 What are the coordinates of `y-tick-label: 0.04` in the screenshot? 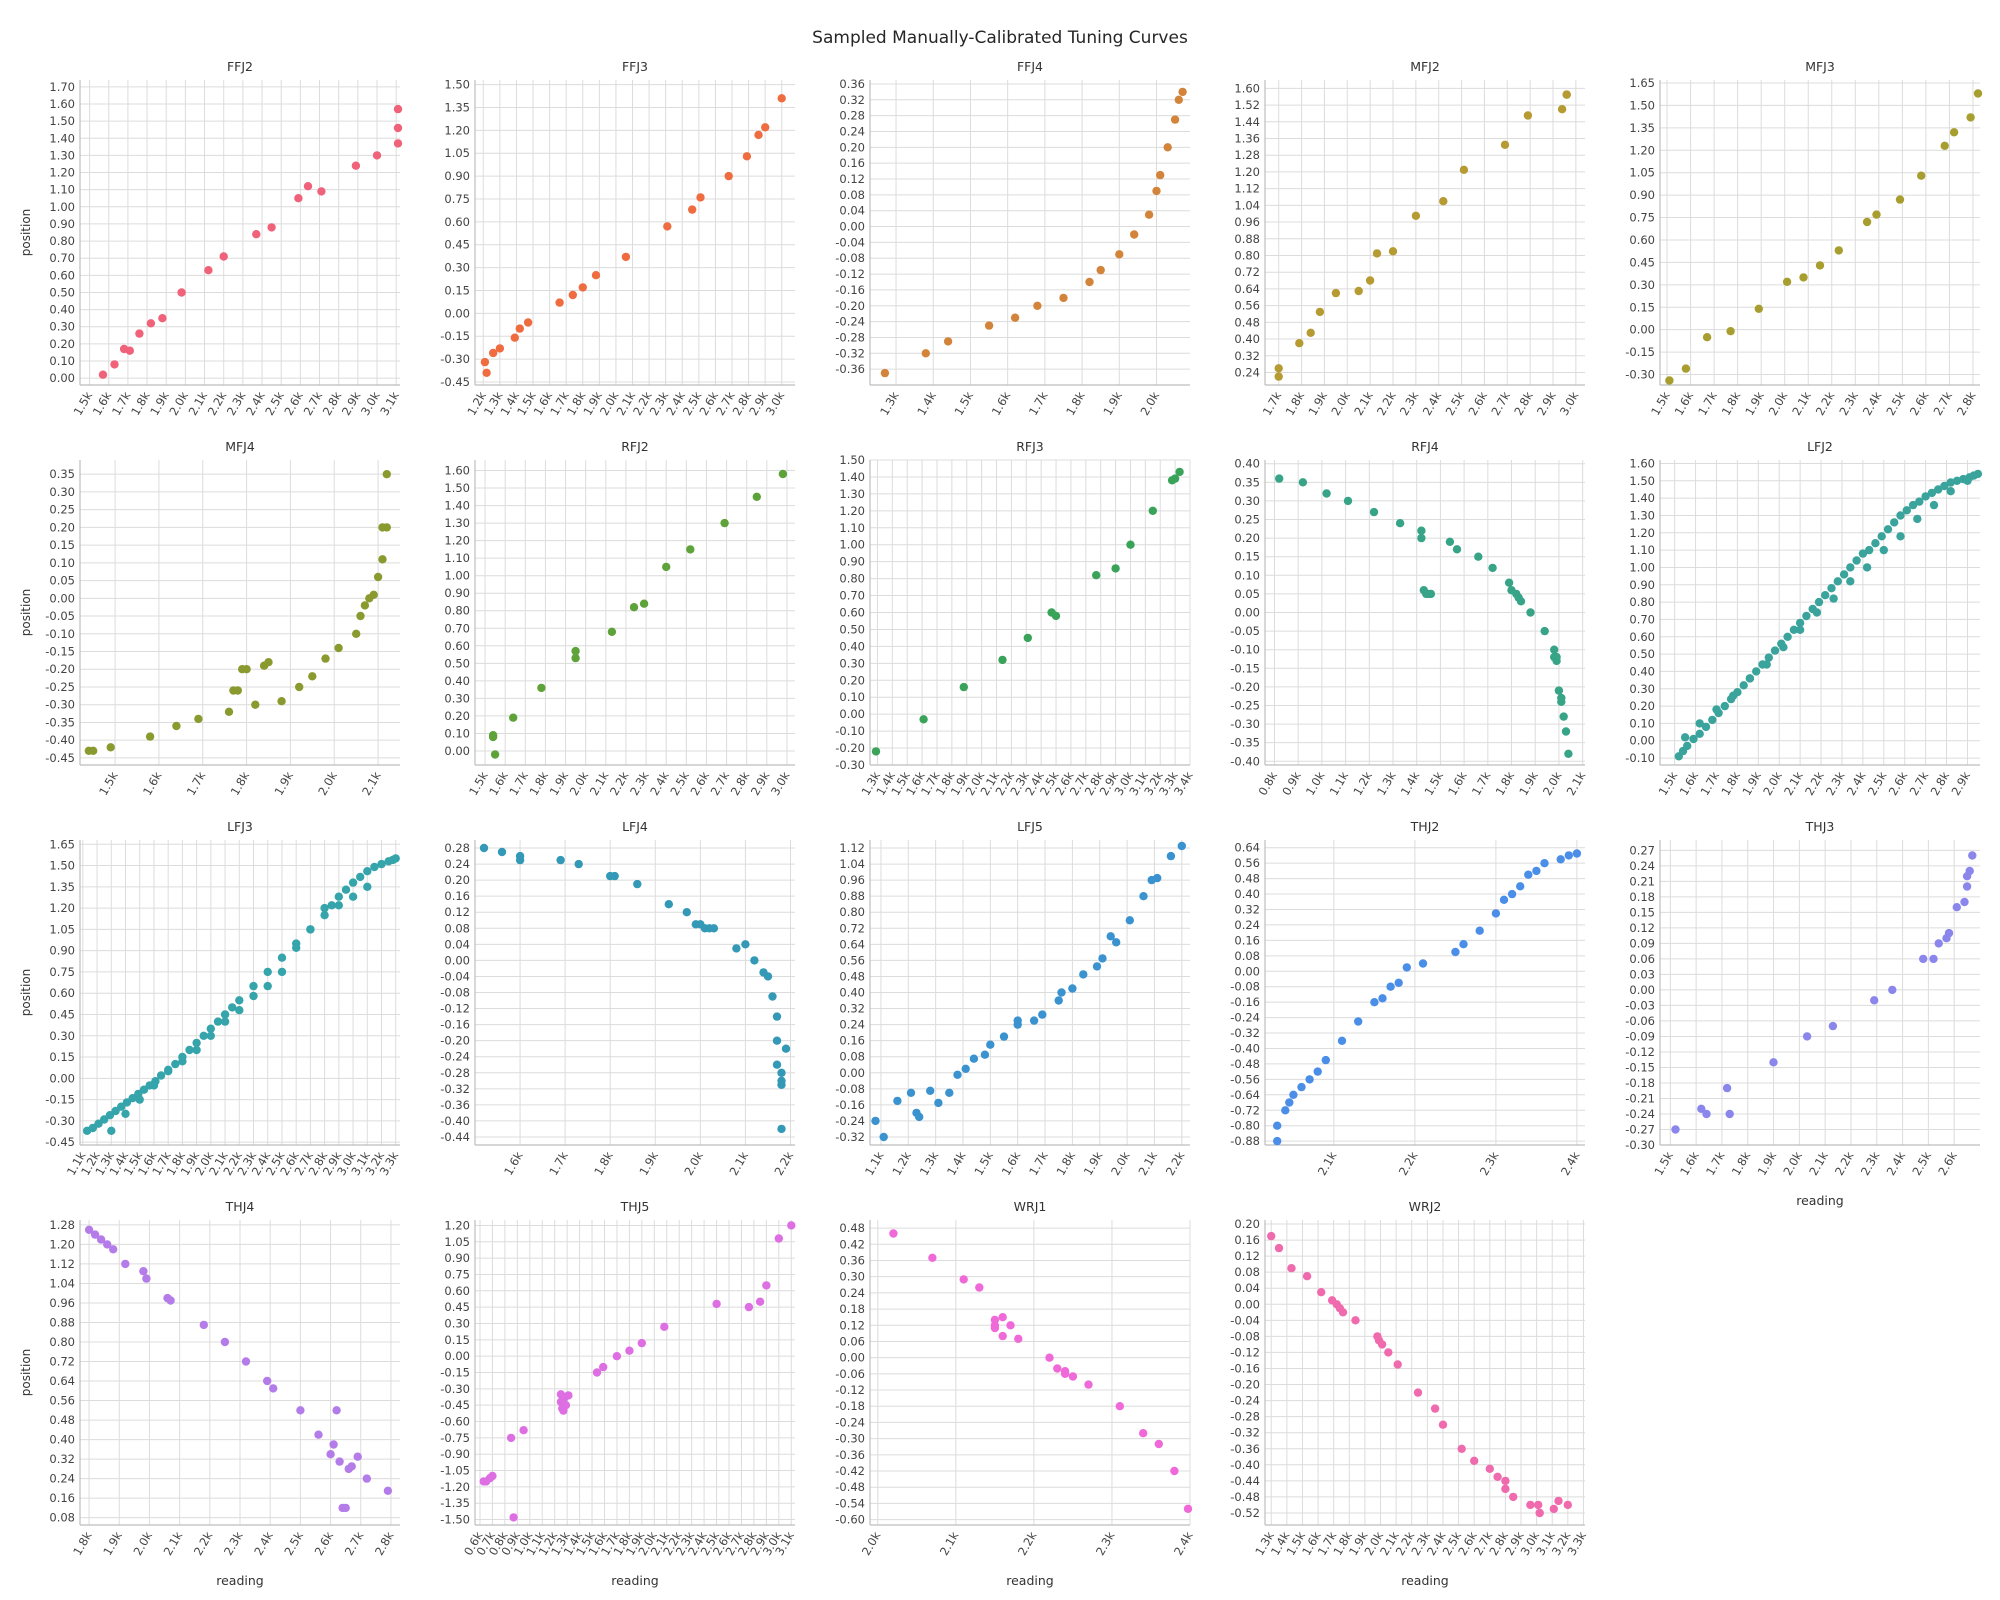 It's located at (457, 944).